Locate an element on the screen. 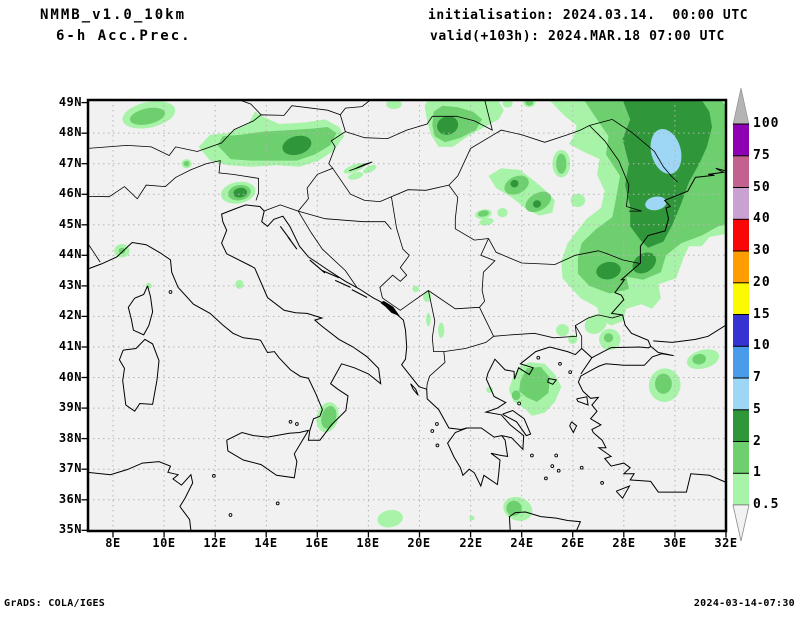  colorbar-value-label: 20 is located at coordinates (762, 282).